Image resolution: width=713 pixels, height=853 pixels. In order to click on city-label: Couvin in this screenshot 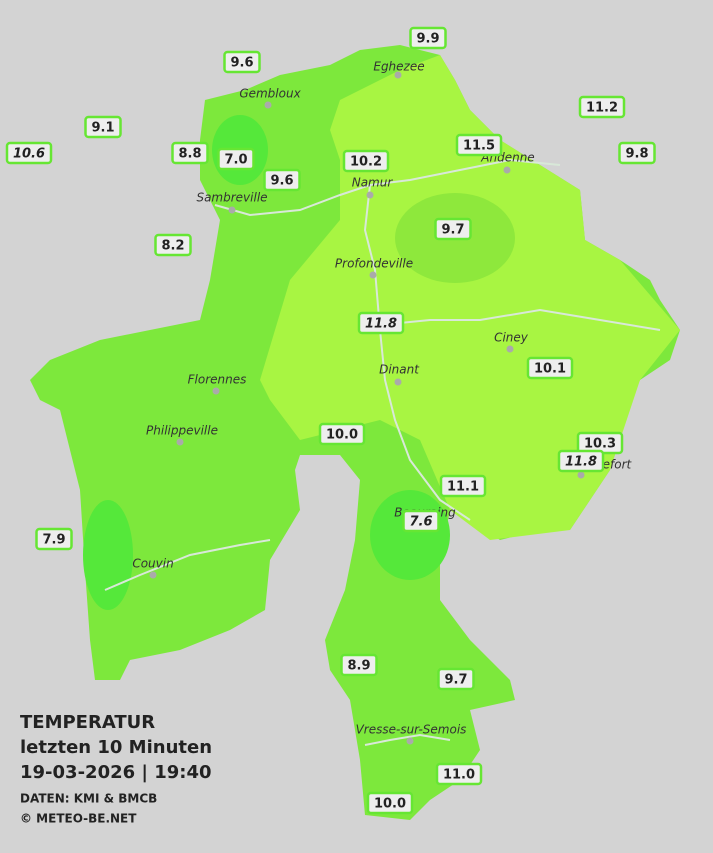, I will do `click(152, 564)`.